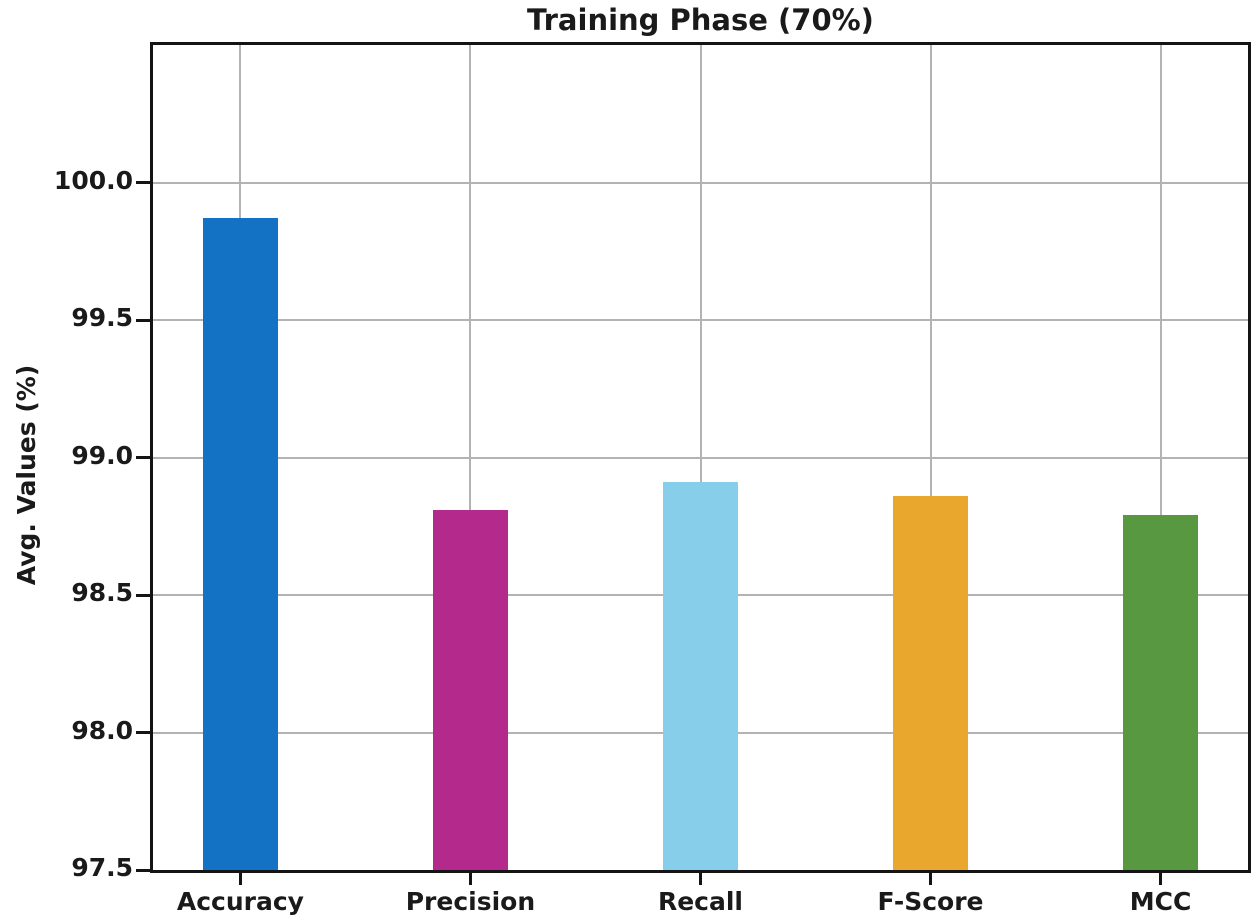 This screenshot has height=923, width=1255. What do you see at coordinates (240, 901) in the screenshot?
I see `x-tick-label: Accuracy` at bounding box center [240, 901].